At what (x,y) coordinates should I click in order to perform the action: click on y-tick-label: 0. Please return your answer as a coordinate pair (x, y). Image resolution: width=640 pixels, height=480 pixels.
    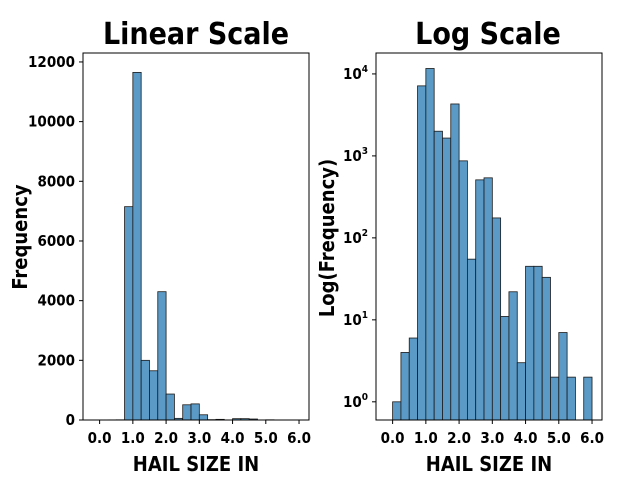
    Looking at the image, I should click on (70, 420).